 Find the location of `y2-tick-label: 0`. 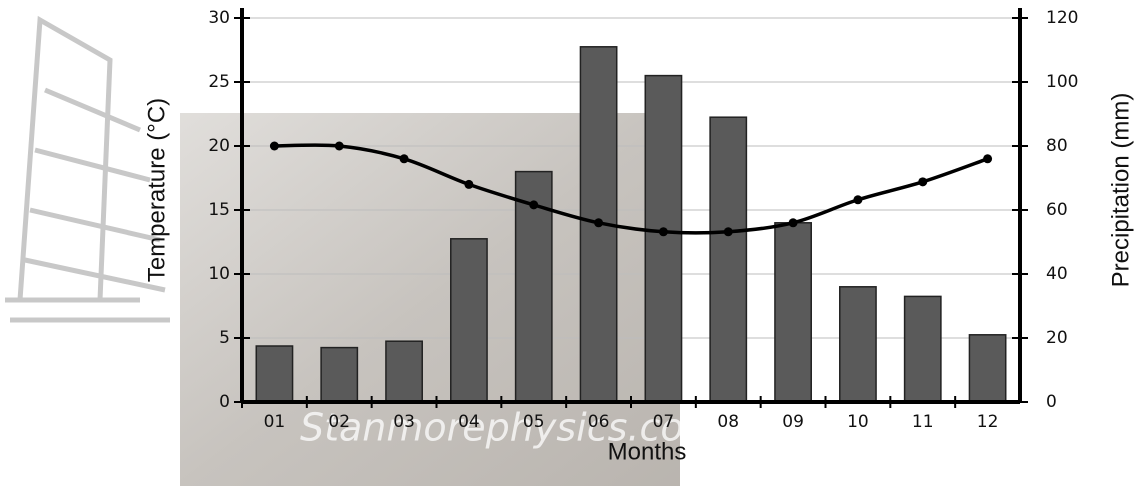

y2-tick-label: 0 is located at coordinates (1051, 402).